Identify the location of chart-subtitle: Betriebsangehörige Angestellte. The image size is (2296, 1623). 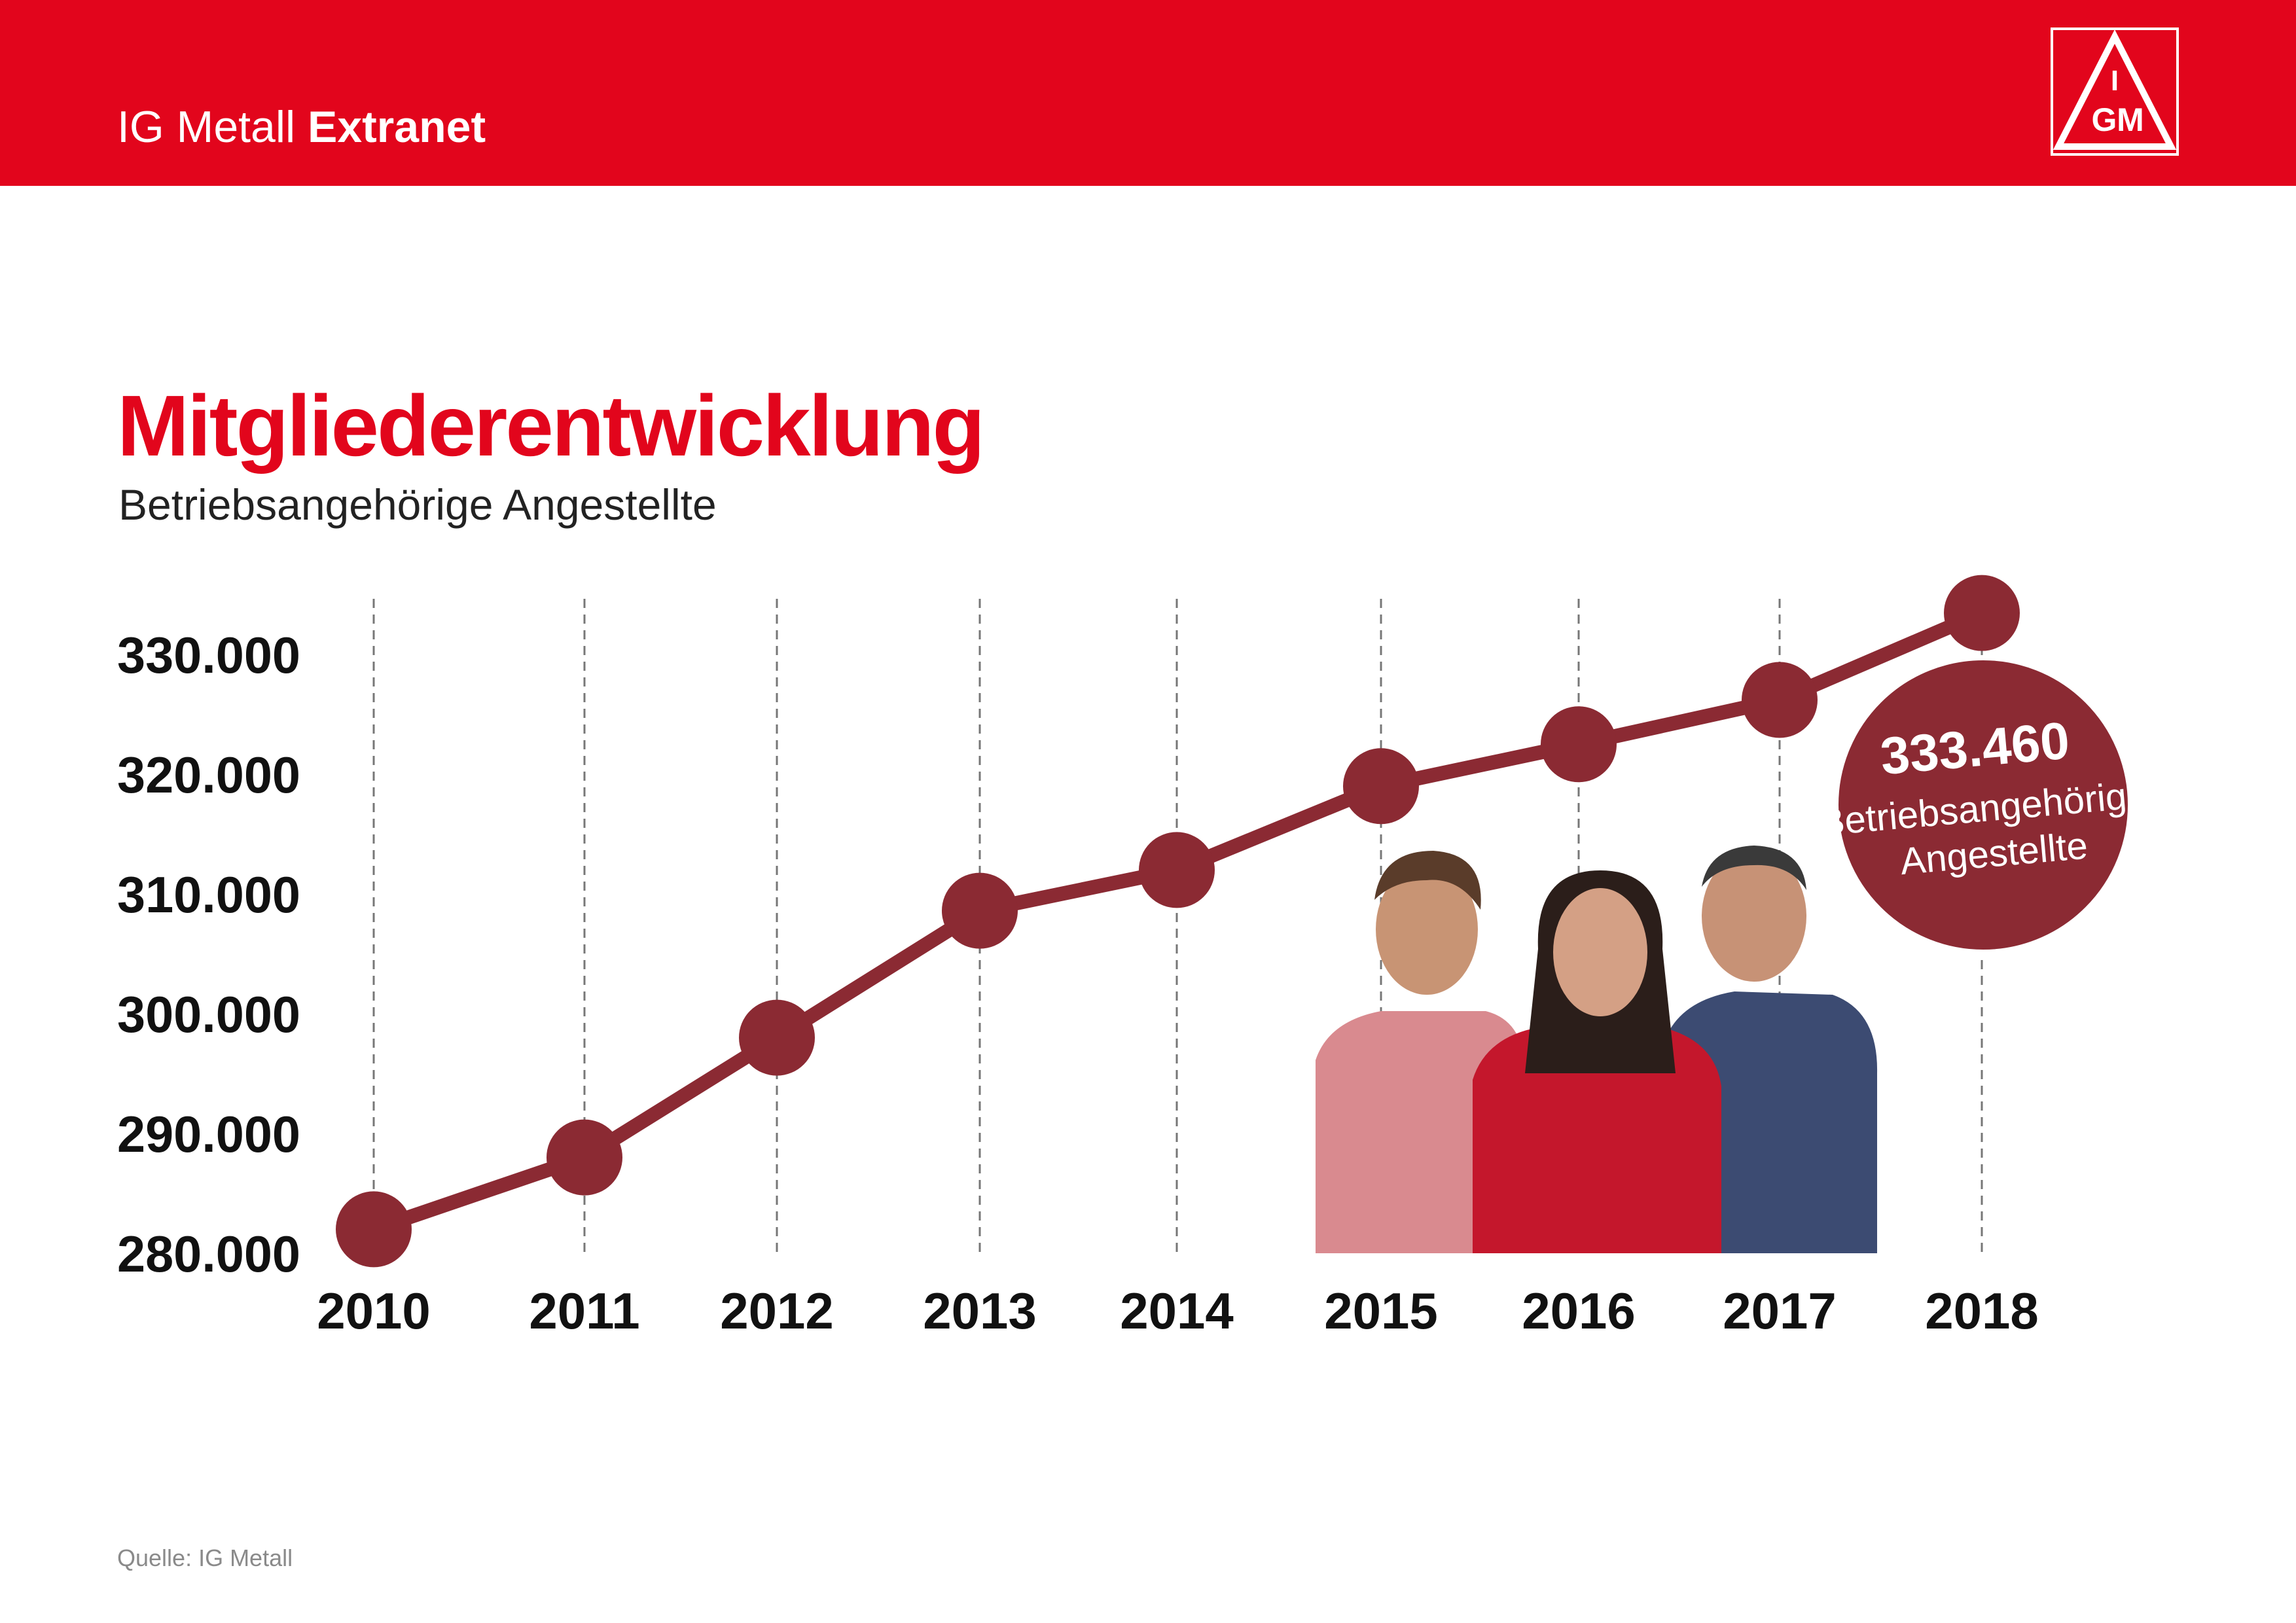
(417, 505).